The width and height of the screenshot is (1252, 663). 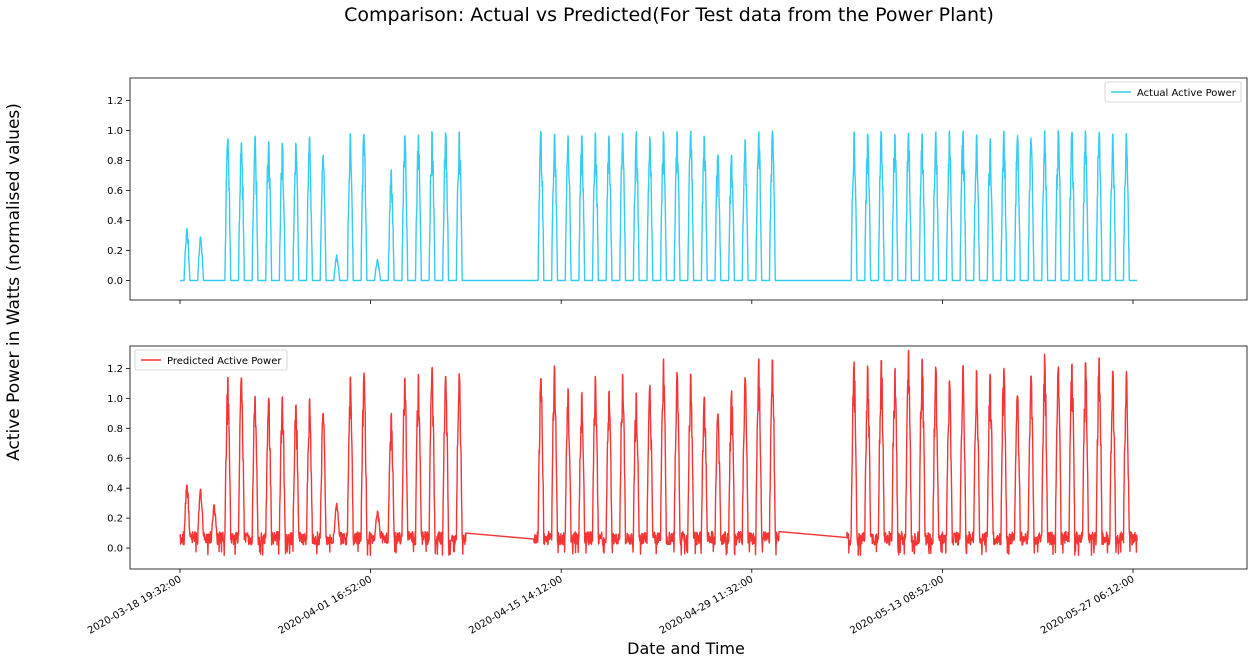 I want to click on x-tick-label: 2020-04-29 11:32:00, so click(x=706, y=605).